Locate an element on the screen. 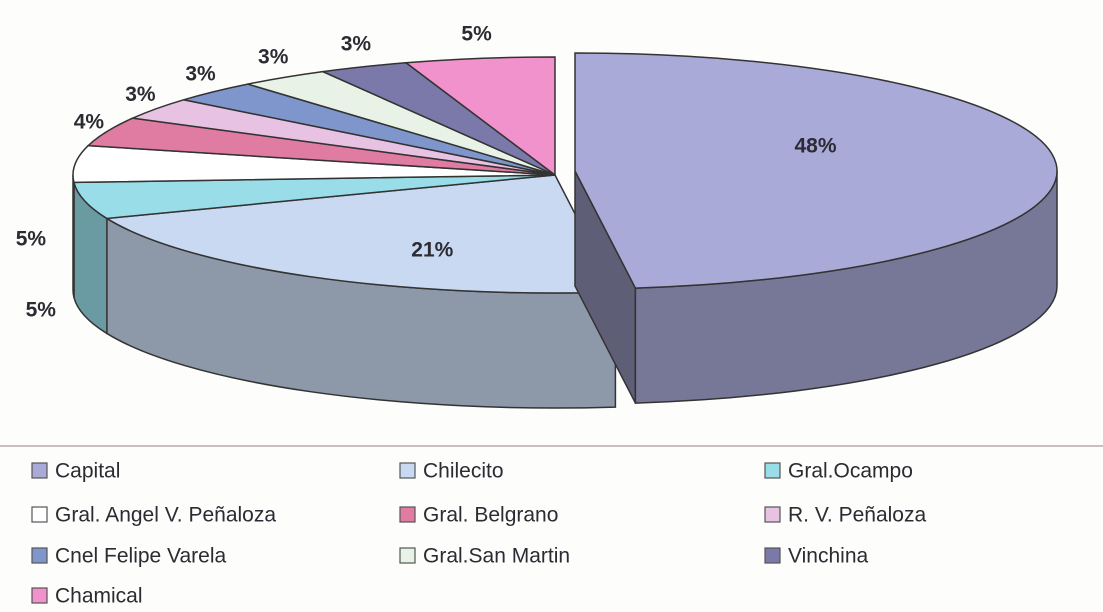 The image size is (1103, 612). data-label: 48% is located at coordinates (816, 145).